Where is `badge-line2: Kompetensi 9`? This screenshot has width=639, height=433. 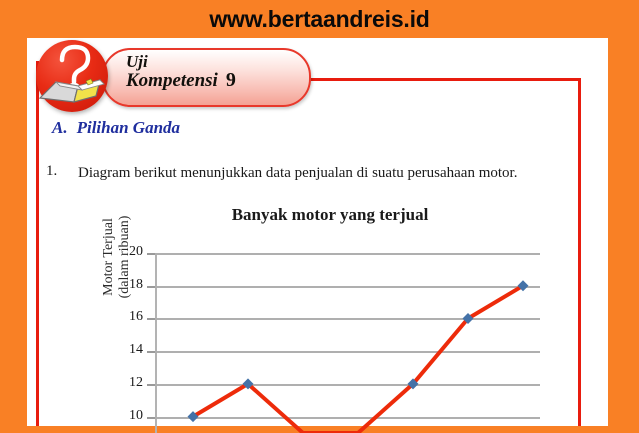 badge-line2: Kompetensi 9 is located at coordinates (181, 80).